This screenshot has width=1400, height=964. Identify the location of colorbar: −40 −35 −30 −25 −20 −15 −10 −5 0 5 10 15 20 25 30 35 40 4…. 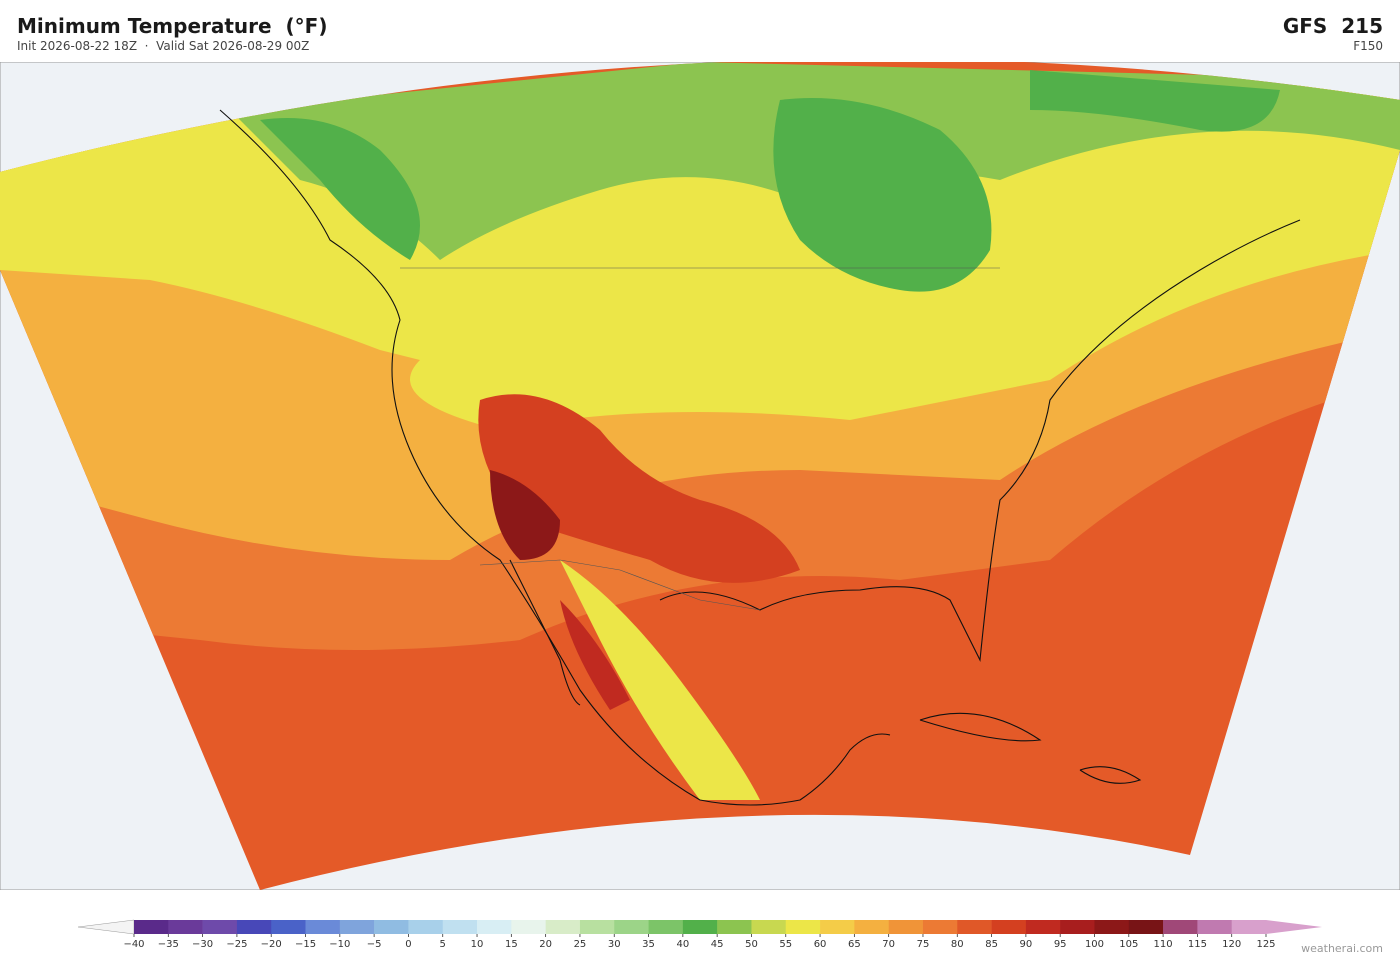
(699, 934).